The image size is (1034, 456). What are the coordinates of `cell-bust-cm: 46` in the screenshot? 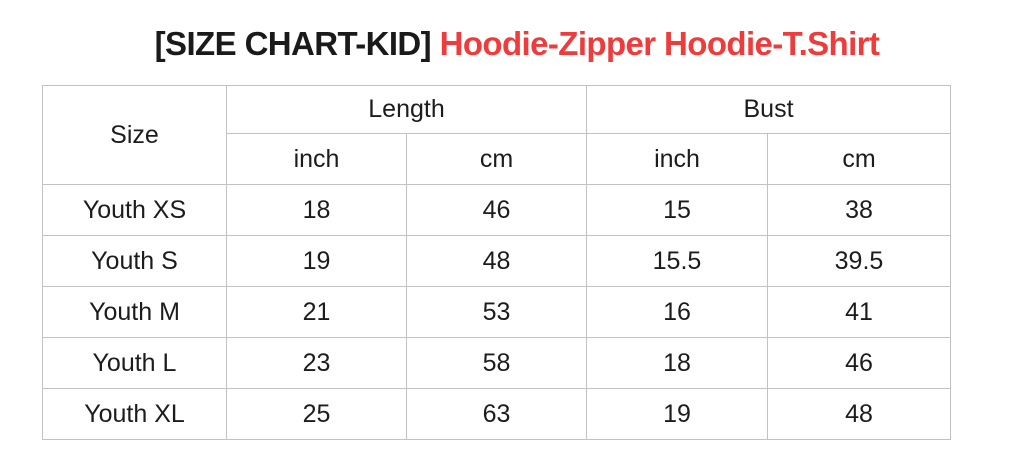 It's located at (859, 363).